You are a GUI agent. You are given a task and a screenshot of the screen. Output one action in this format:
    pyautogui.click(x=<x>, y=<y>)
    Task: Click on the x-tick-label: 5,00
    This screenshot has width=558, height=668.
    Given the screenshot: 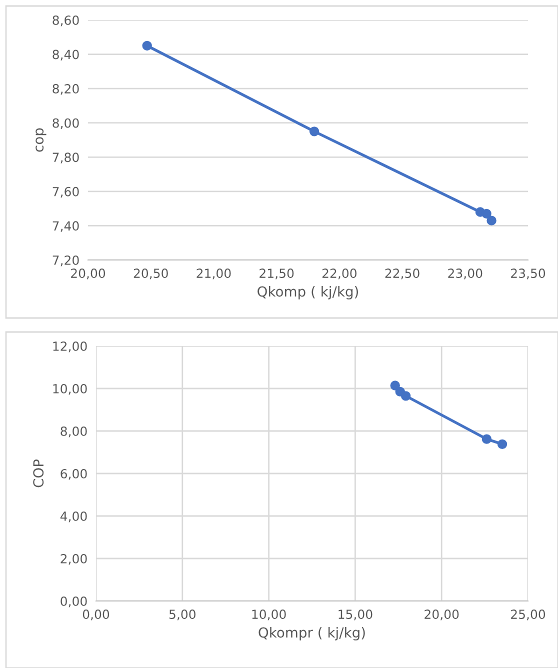 What is the action you would take?
    pyautogui.click(x=182, y=615)
    